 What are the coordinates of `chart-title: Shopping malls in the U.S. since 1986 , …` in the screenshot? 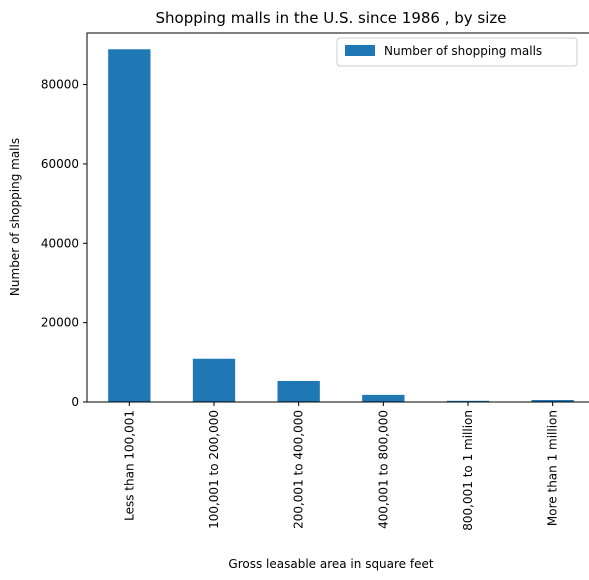 It's located at (330, 18).